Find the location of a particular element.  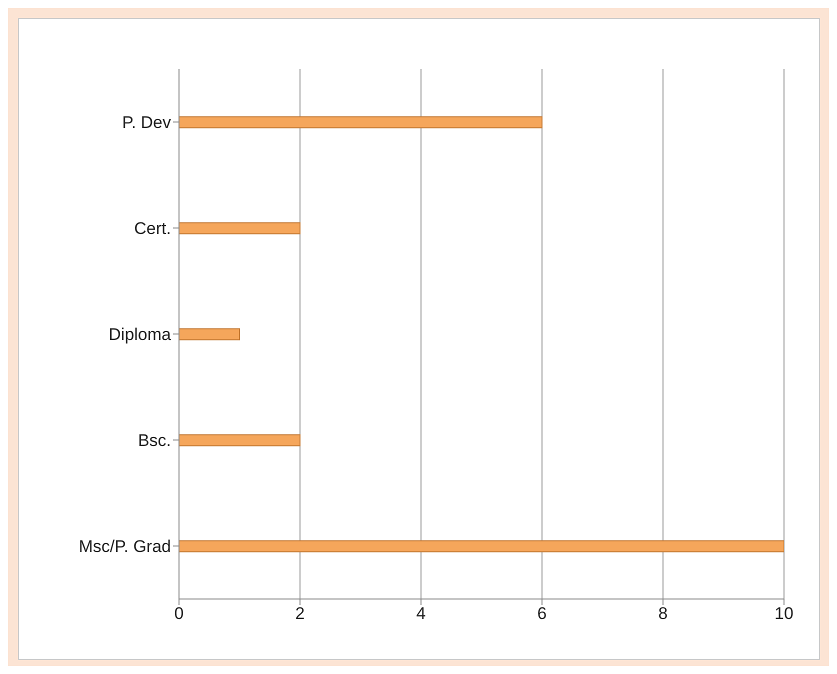

x-tick-label: 4 is located at coordinates (421, 614).